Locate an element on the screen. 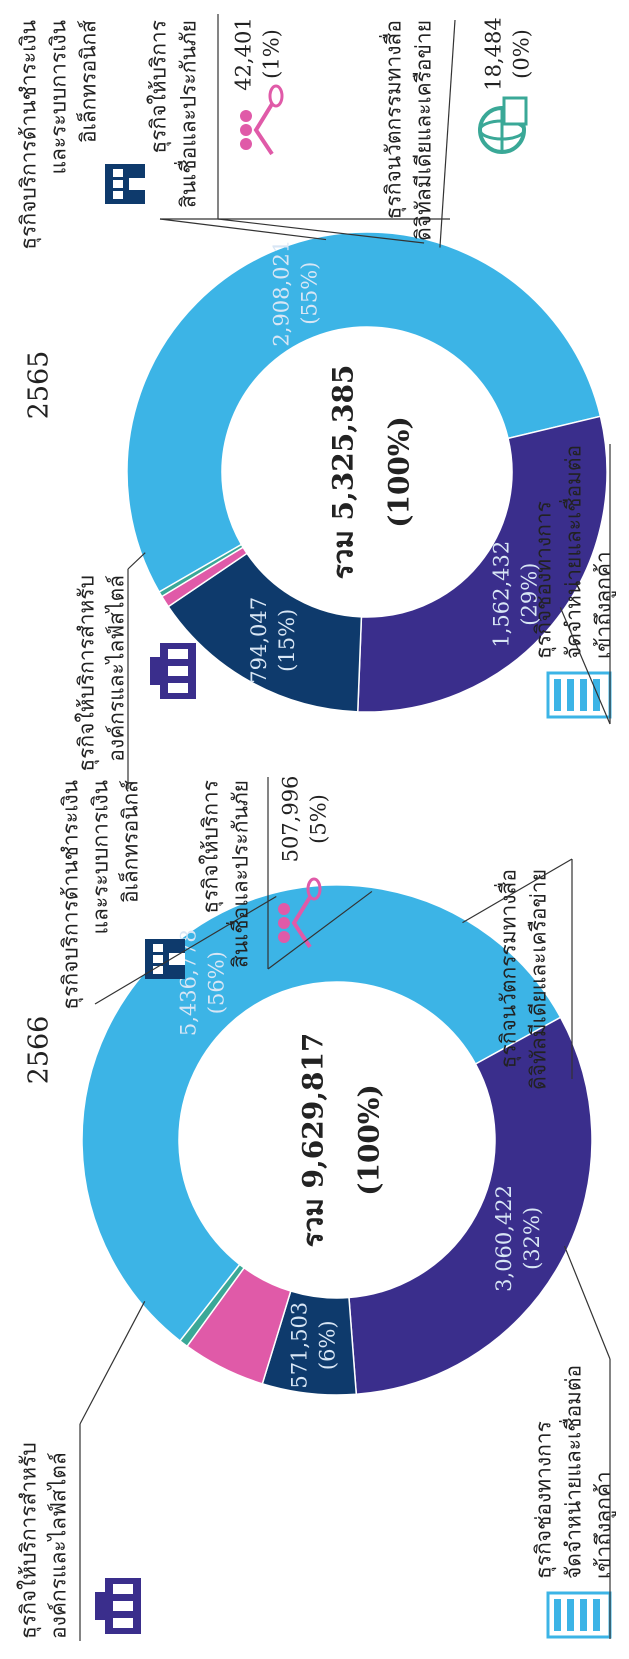  value-label: 1,562,432 is located at coordinates (501, 594).